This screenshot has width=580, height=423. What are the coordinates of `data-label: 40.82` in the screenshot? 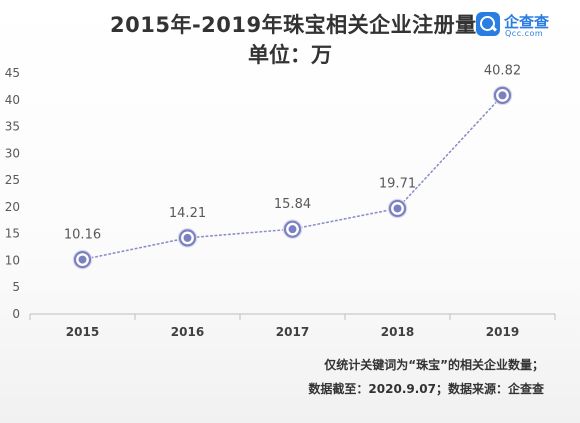 It's located at (502, 70).